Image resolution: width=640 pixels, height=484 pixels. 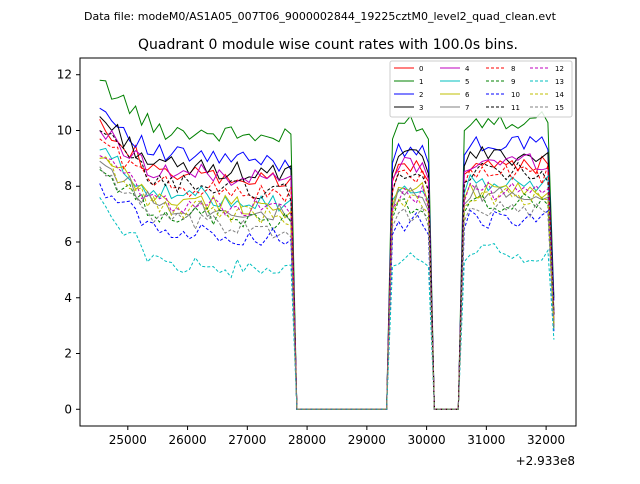 I want to click on legend-label-1: 1, so click(x=421, y=82).